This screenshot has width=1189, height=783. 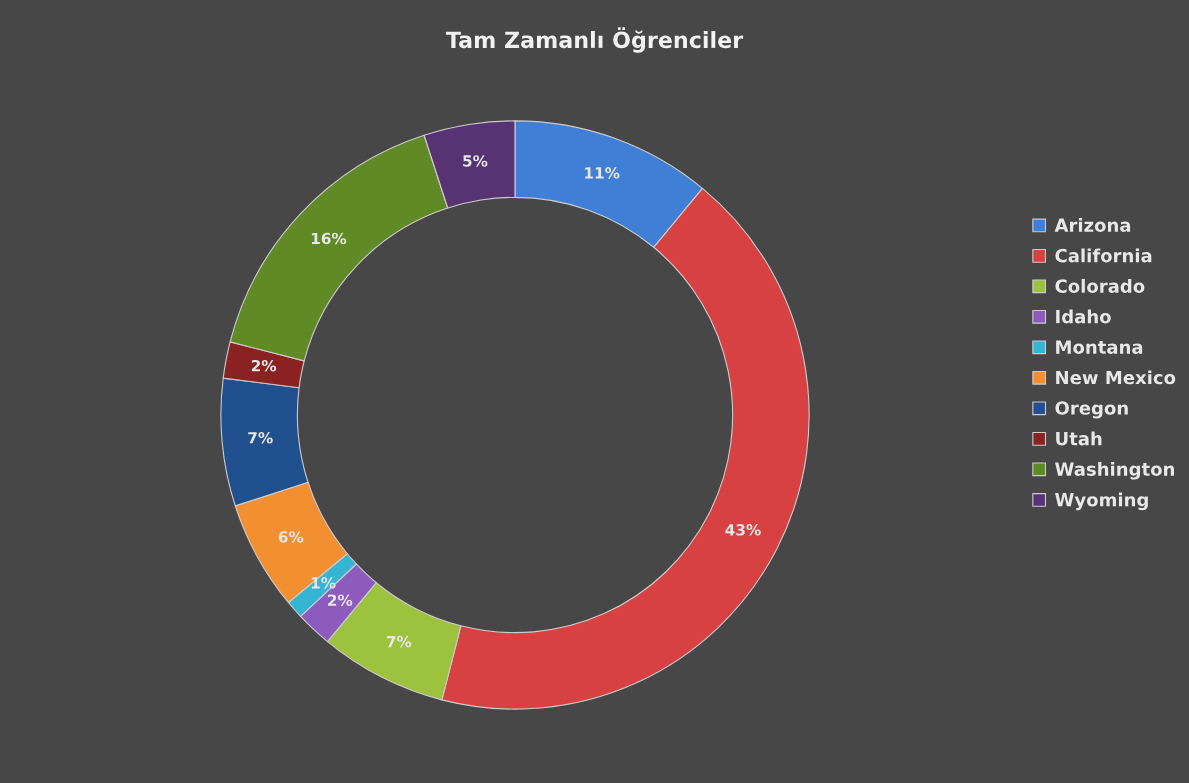 I want to click on chart-title: Tam Zamanlı Öğrenciler, so click(x=594, y=40).